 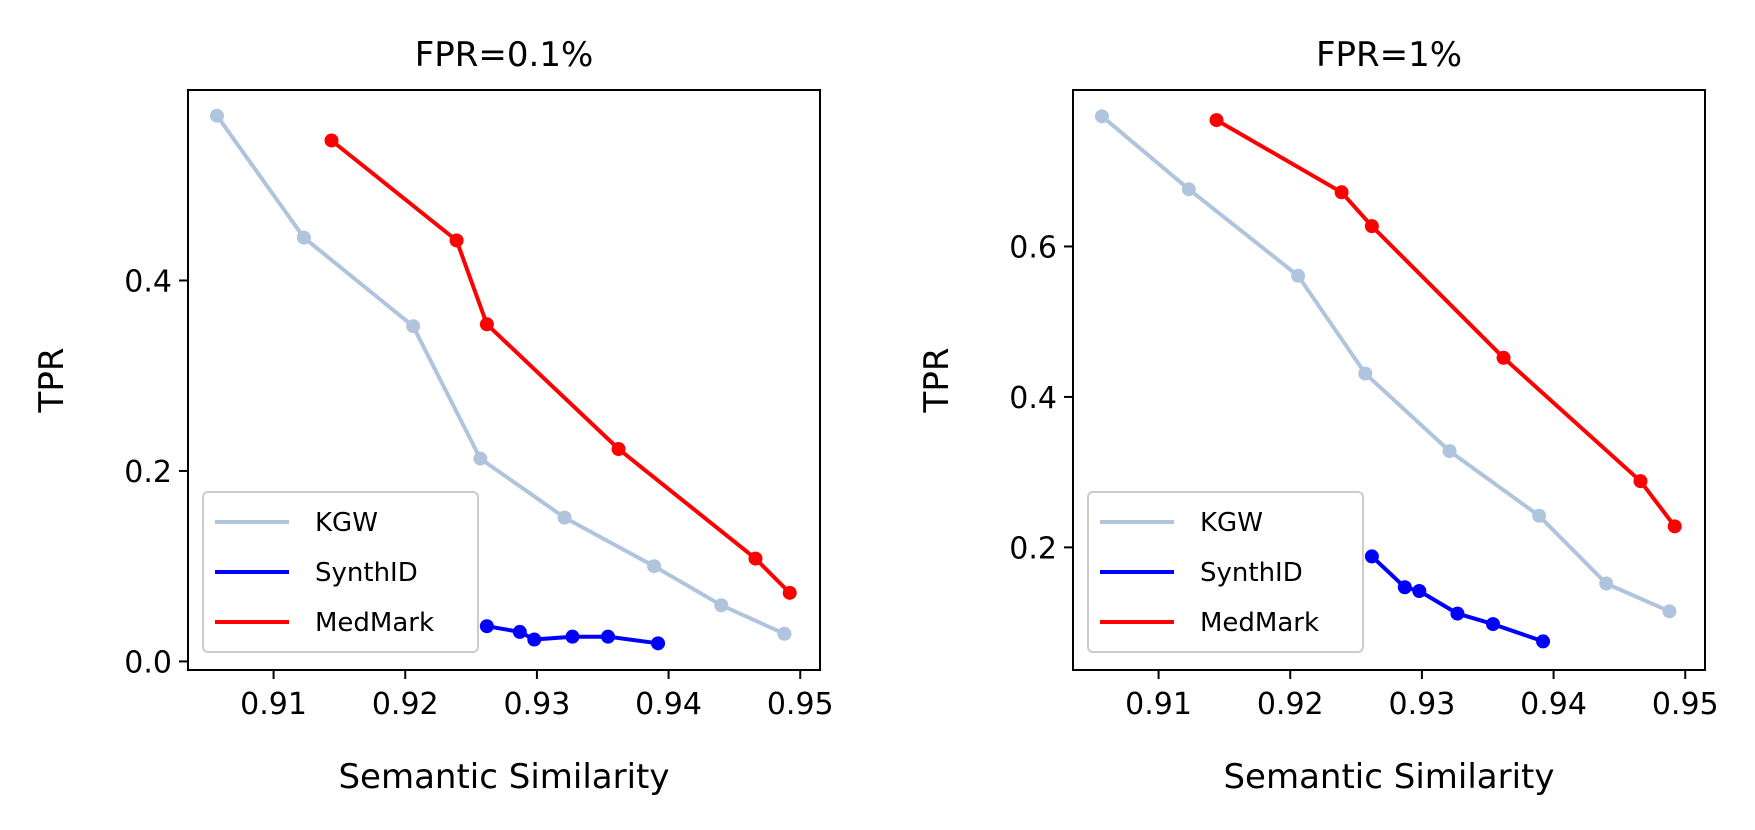 I want to click on series-line-synthid, so click(x=1457, y=599).